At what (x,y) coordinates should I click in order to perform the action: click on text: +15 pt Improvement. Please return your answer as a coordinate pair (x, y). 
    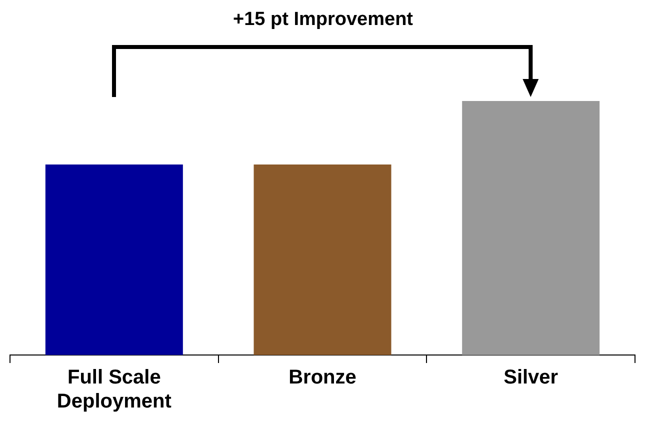
    Looking at the image, I should click on (323, 19).